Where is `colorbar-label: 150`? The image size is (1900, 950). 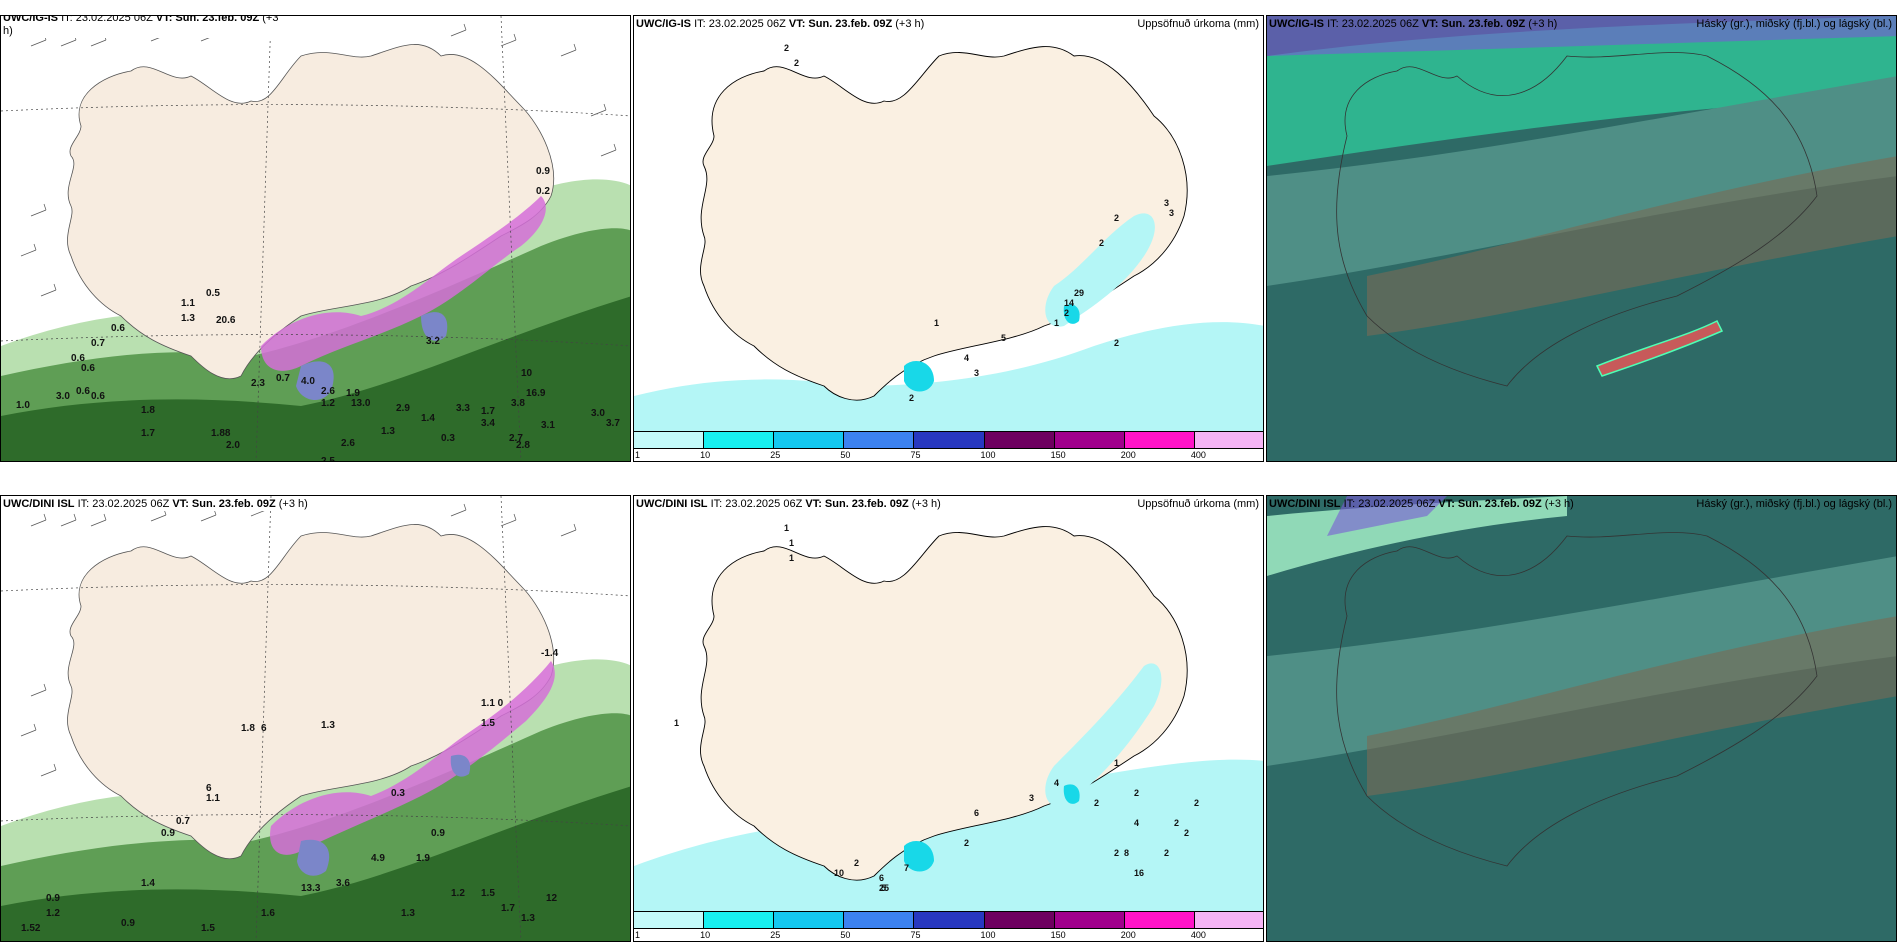 colorbar-label: 150 is located at coordinates (1058, 935).